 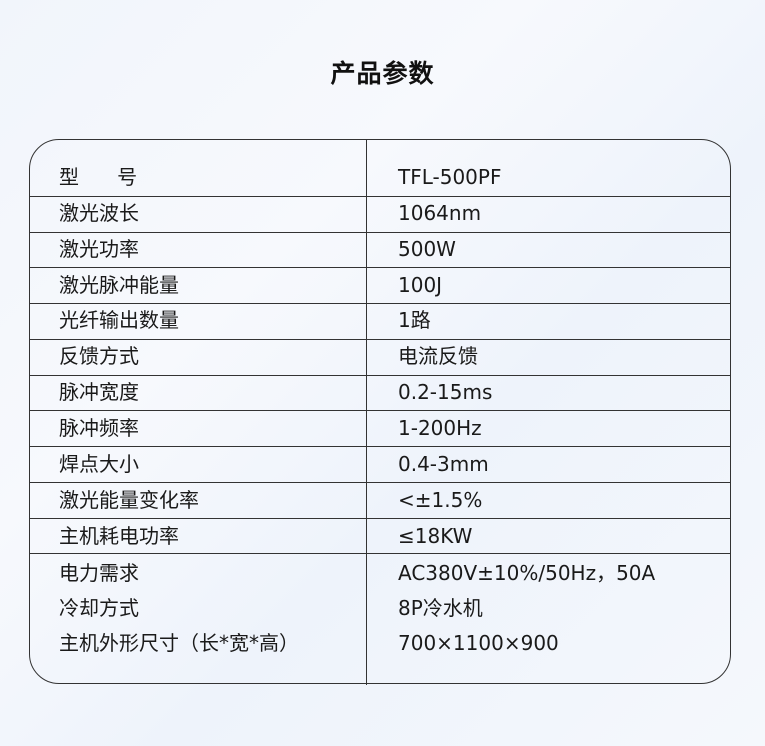 I want to click on spec-value: 1064nm, so click(x=440, y=213).